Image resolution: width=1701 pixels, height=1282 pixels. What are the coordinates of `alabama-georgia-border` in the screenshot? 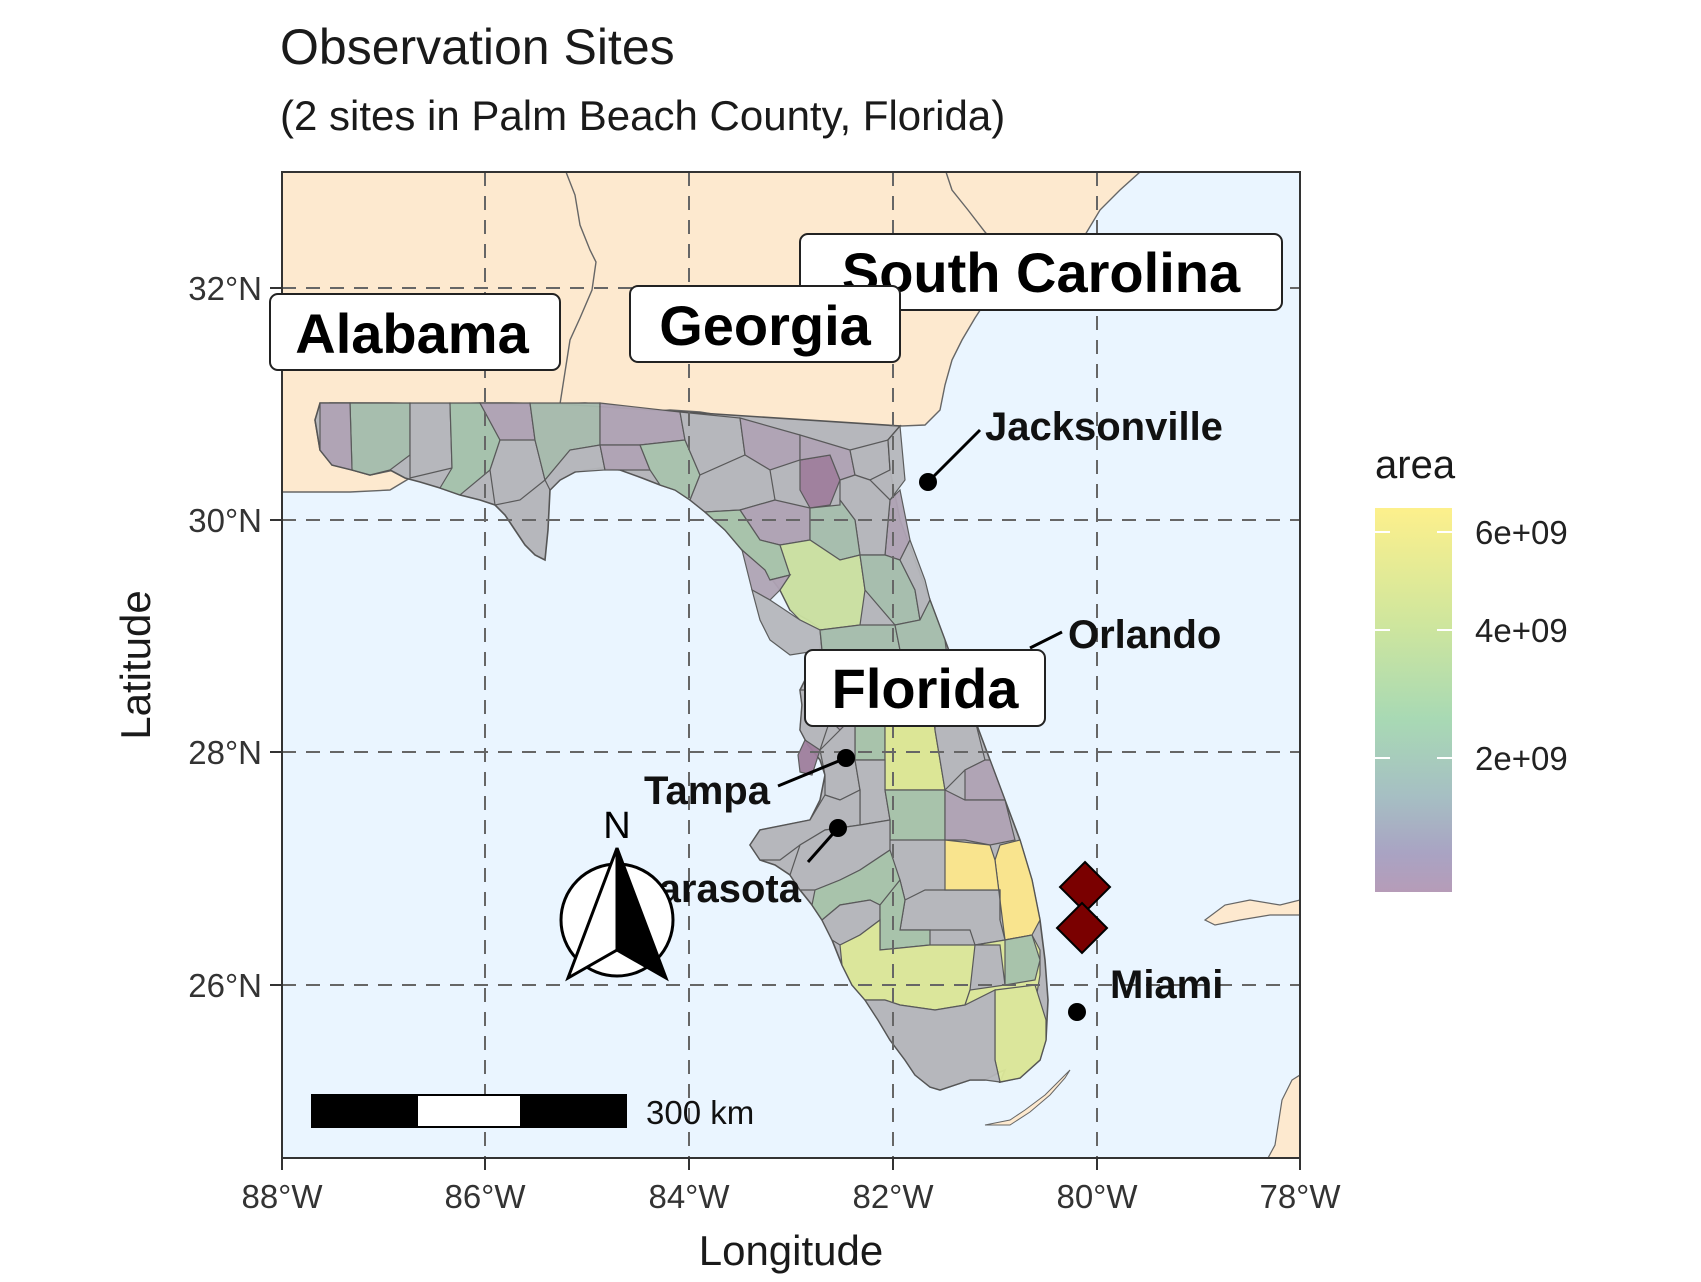 It's located at (578, 288).